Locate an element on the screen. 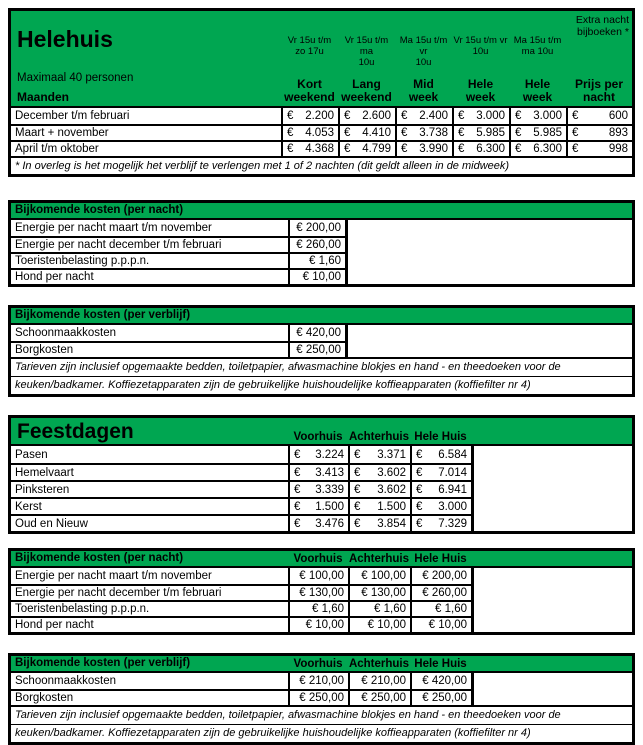 The width and height of the screenshot is (643, 745). column-header-kort-weekend: Vr 15u t/m zo 17u Kort weekend is located at coordinates (309, 58).